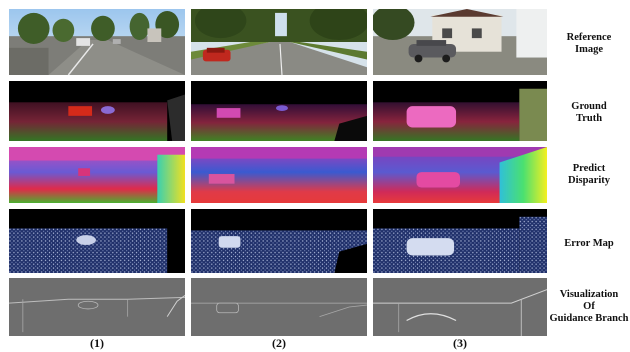  I want to click on row-label-error-map: Error Map, so click(589, 243).